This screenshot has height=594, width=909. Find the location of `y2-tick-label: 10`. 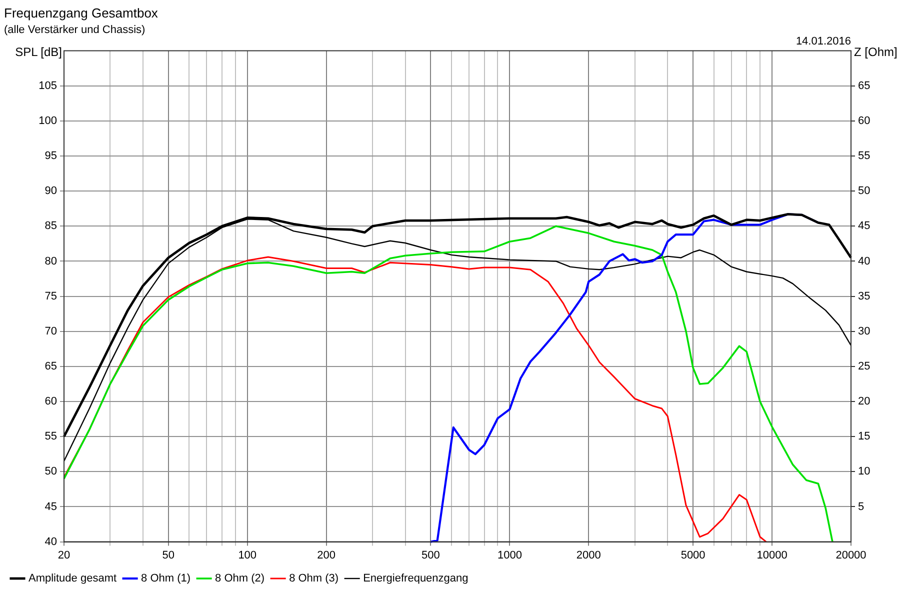

y2-tick-label: 10 is located at coordinates (864, 472).